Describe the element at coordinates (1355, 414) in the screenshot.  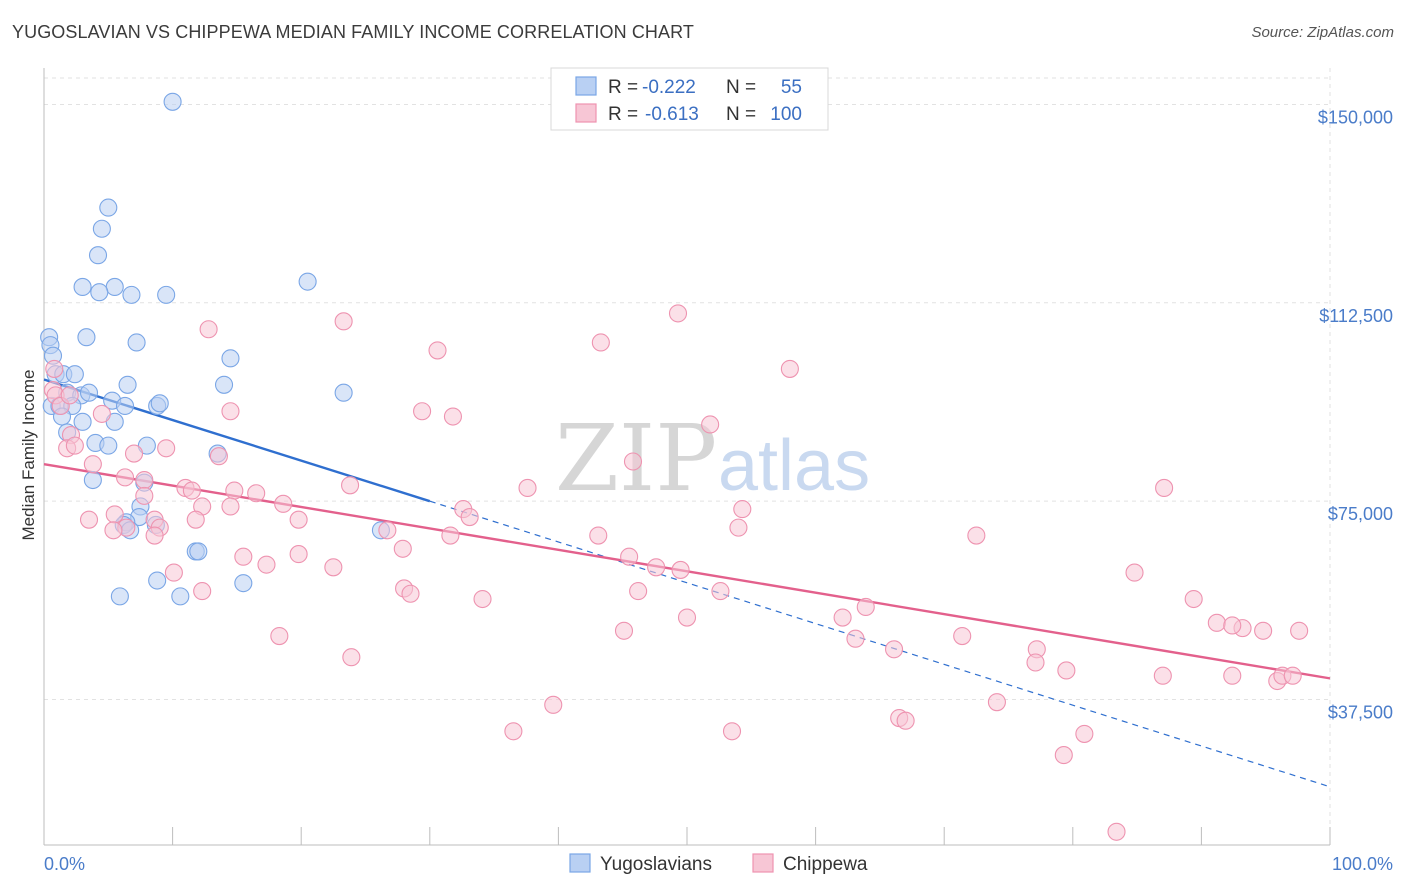
I see `y-tick-labels: $150,000 $112,500 $75,000 $37,500` at that location.